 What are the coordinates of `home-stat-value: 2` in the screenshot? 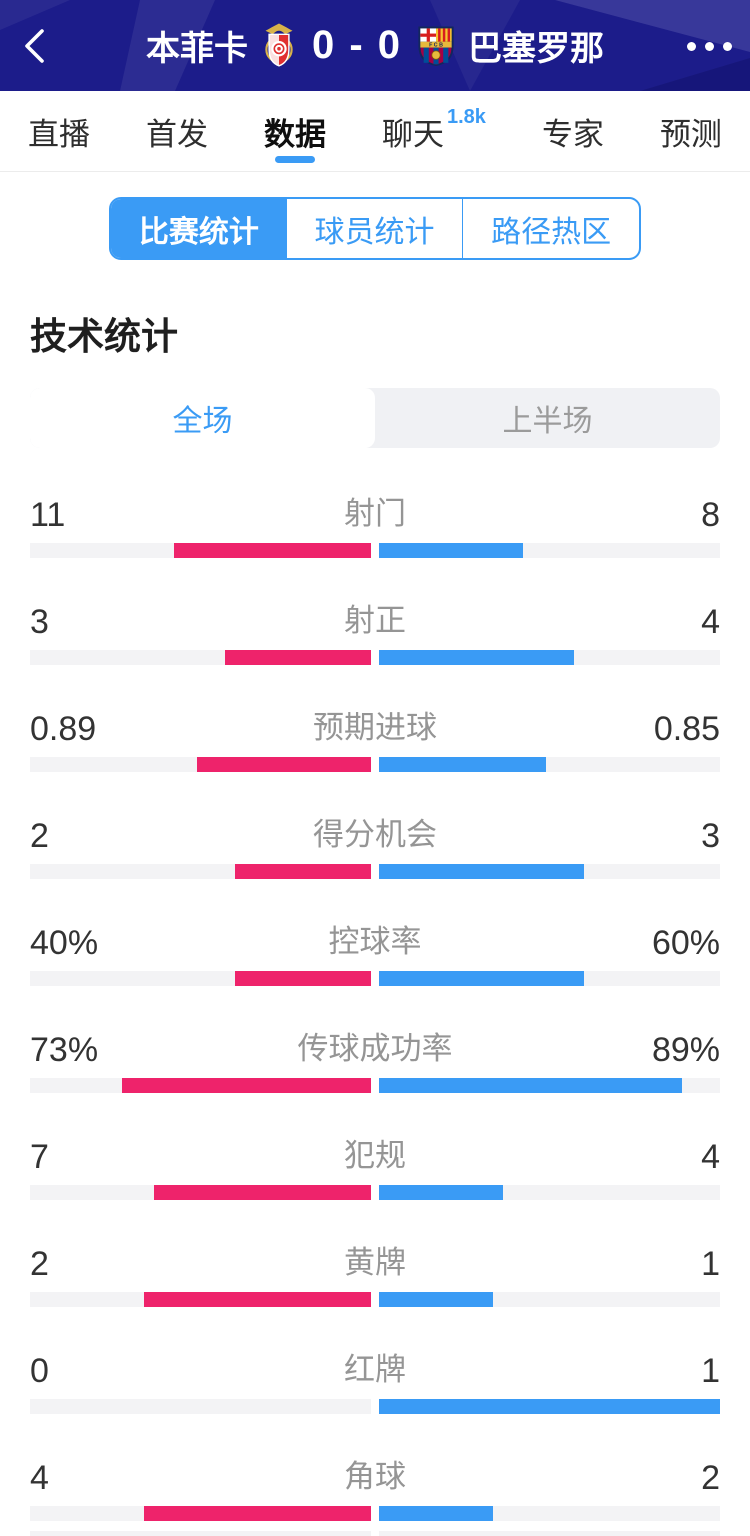 It's located at (39, 1264).